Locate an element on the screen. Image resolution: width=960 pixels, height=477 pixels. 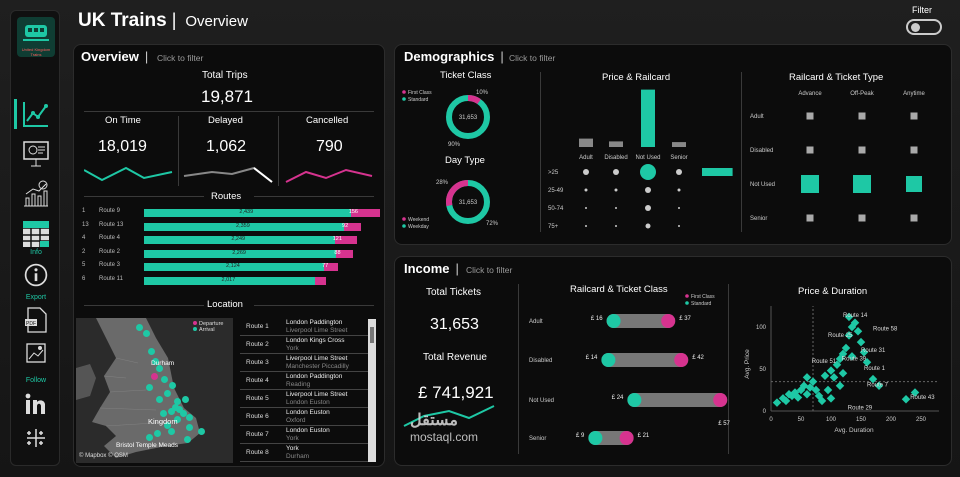
price-band-label: 75+ is located at coordinates (553, 227).